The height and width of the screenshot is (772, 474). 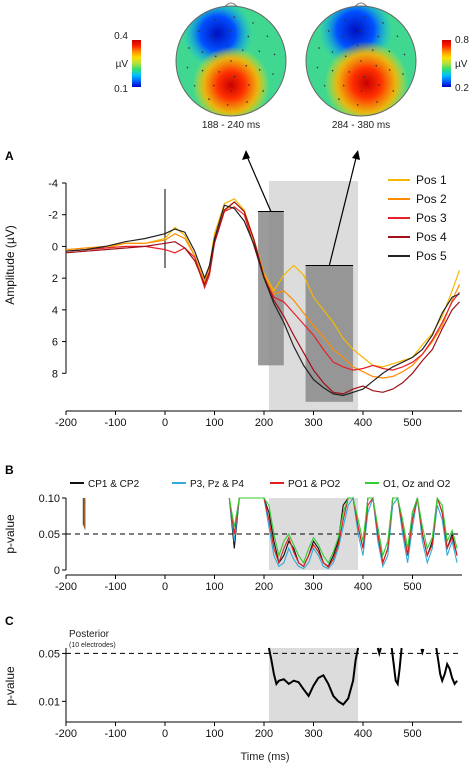 I want to click on scalp-window-label-1: 188 - 240 ms, so click(x=231, y=125).